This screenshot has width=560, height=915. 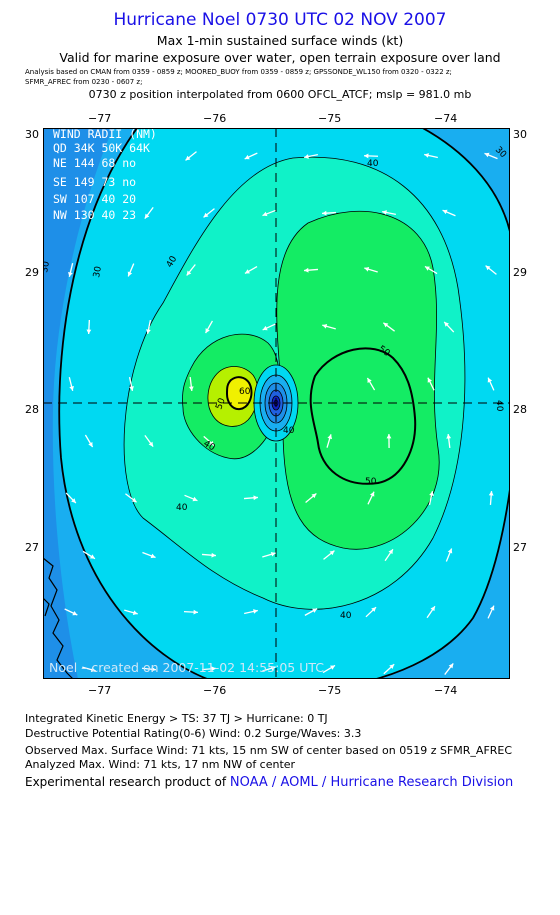 I want to click on map-subtitle: Max 1-min sustained surface winds (kt), so click(x=280, y=40).